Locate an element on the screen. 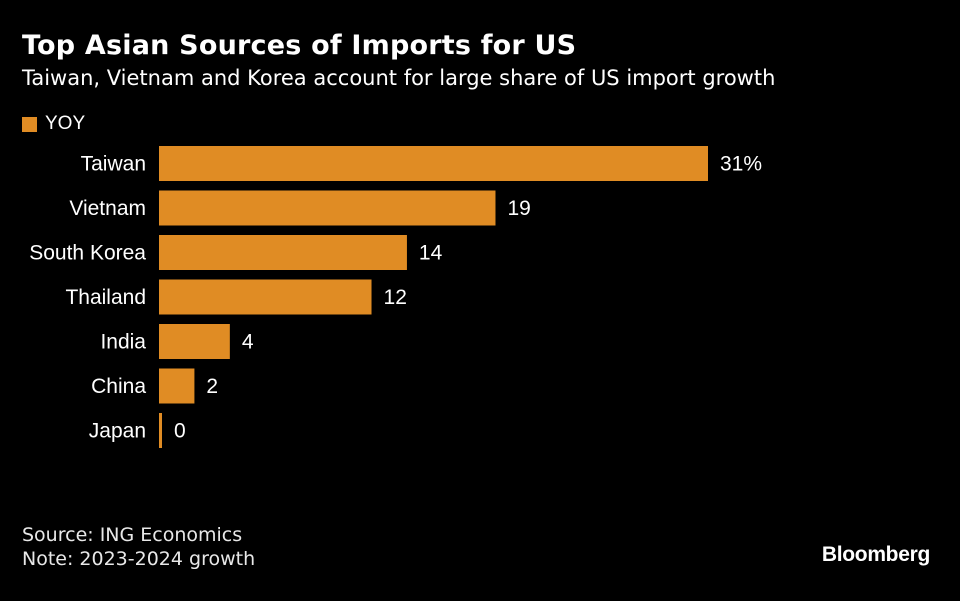 The height and width of the screenshot is (601, 960). category-label: India is located at coordinates (123, 342).